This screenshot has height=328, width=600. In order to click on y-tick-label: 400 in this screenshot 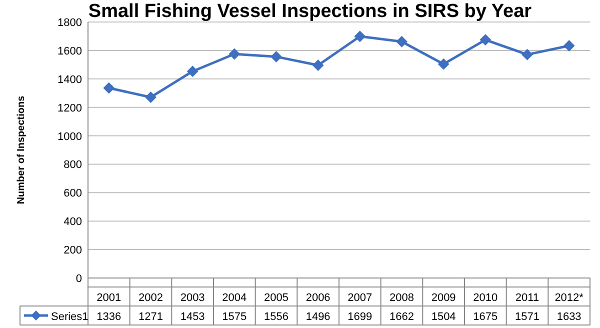, I will do `click(73, 222)`.